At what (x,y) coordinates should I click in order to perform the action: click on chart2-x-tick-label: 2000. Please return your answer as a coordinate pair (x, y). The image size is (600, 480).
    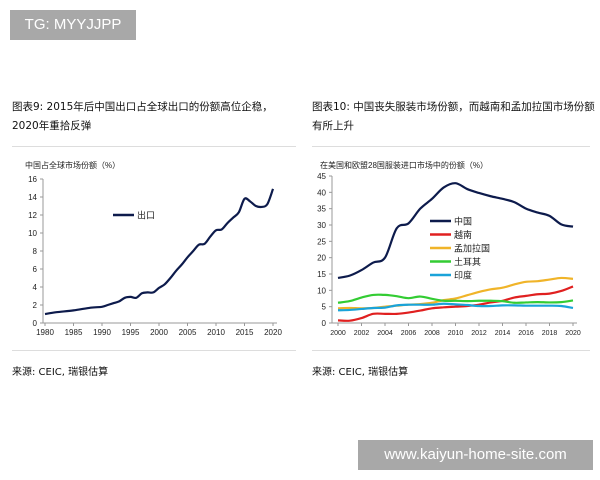
    Looking at the image, I should click on (338, 333).